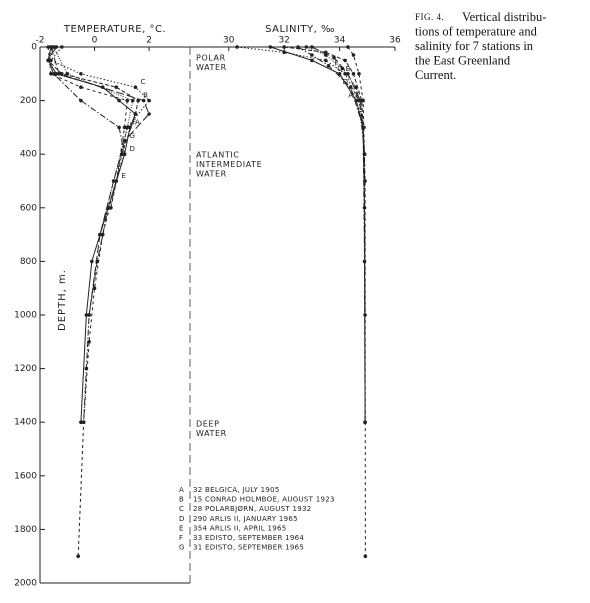  What do you see at coordinates (114, 29) in the screenshot?
I see `x-axis-title: TEMPERATURE, °C.` at bounding box center [114, 29].